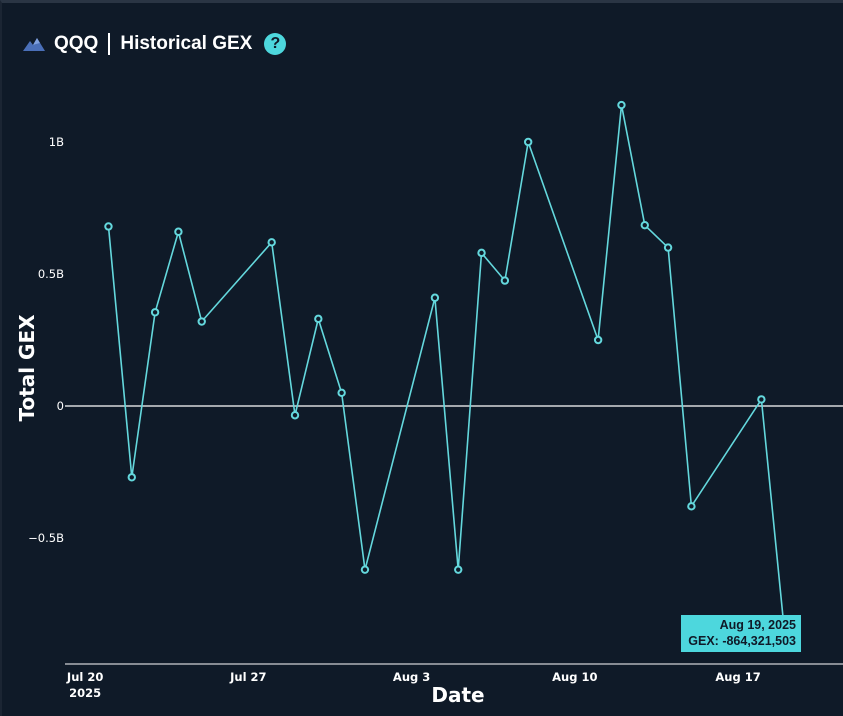  What do you see at coordinates (457, 695) in the screenshot?
I see `x-axis-title: Date` at bounding box center [457, 695].